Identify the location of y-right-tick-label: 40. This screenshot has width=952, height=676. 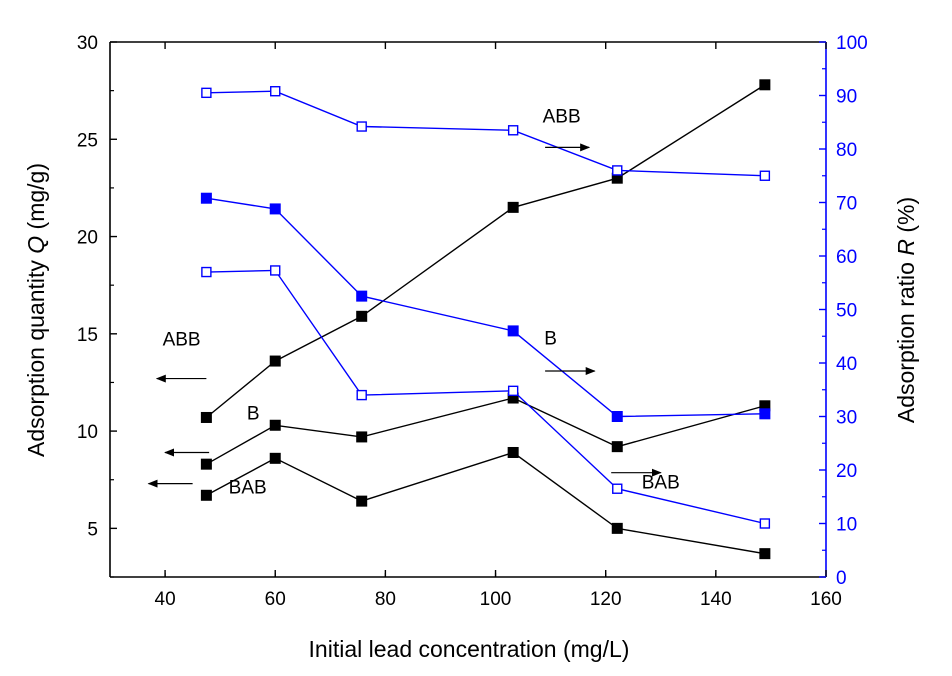
(846, 364).